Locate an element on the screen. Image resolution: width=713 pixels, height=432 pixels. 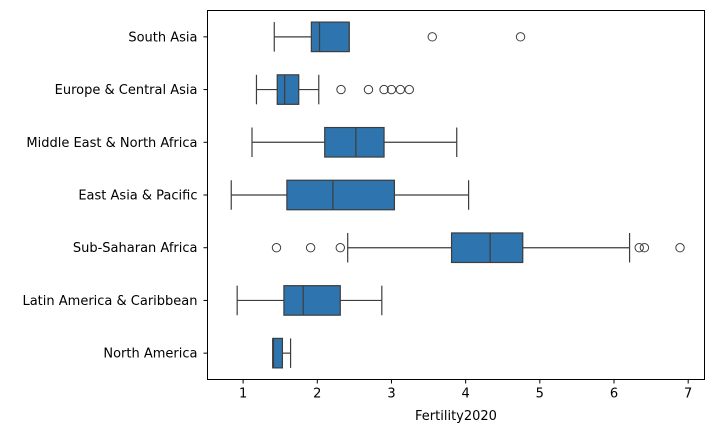
x-tick-label: 5 is located at coordinates (540, 394).